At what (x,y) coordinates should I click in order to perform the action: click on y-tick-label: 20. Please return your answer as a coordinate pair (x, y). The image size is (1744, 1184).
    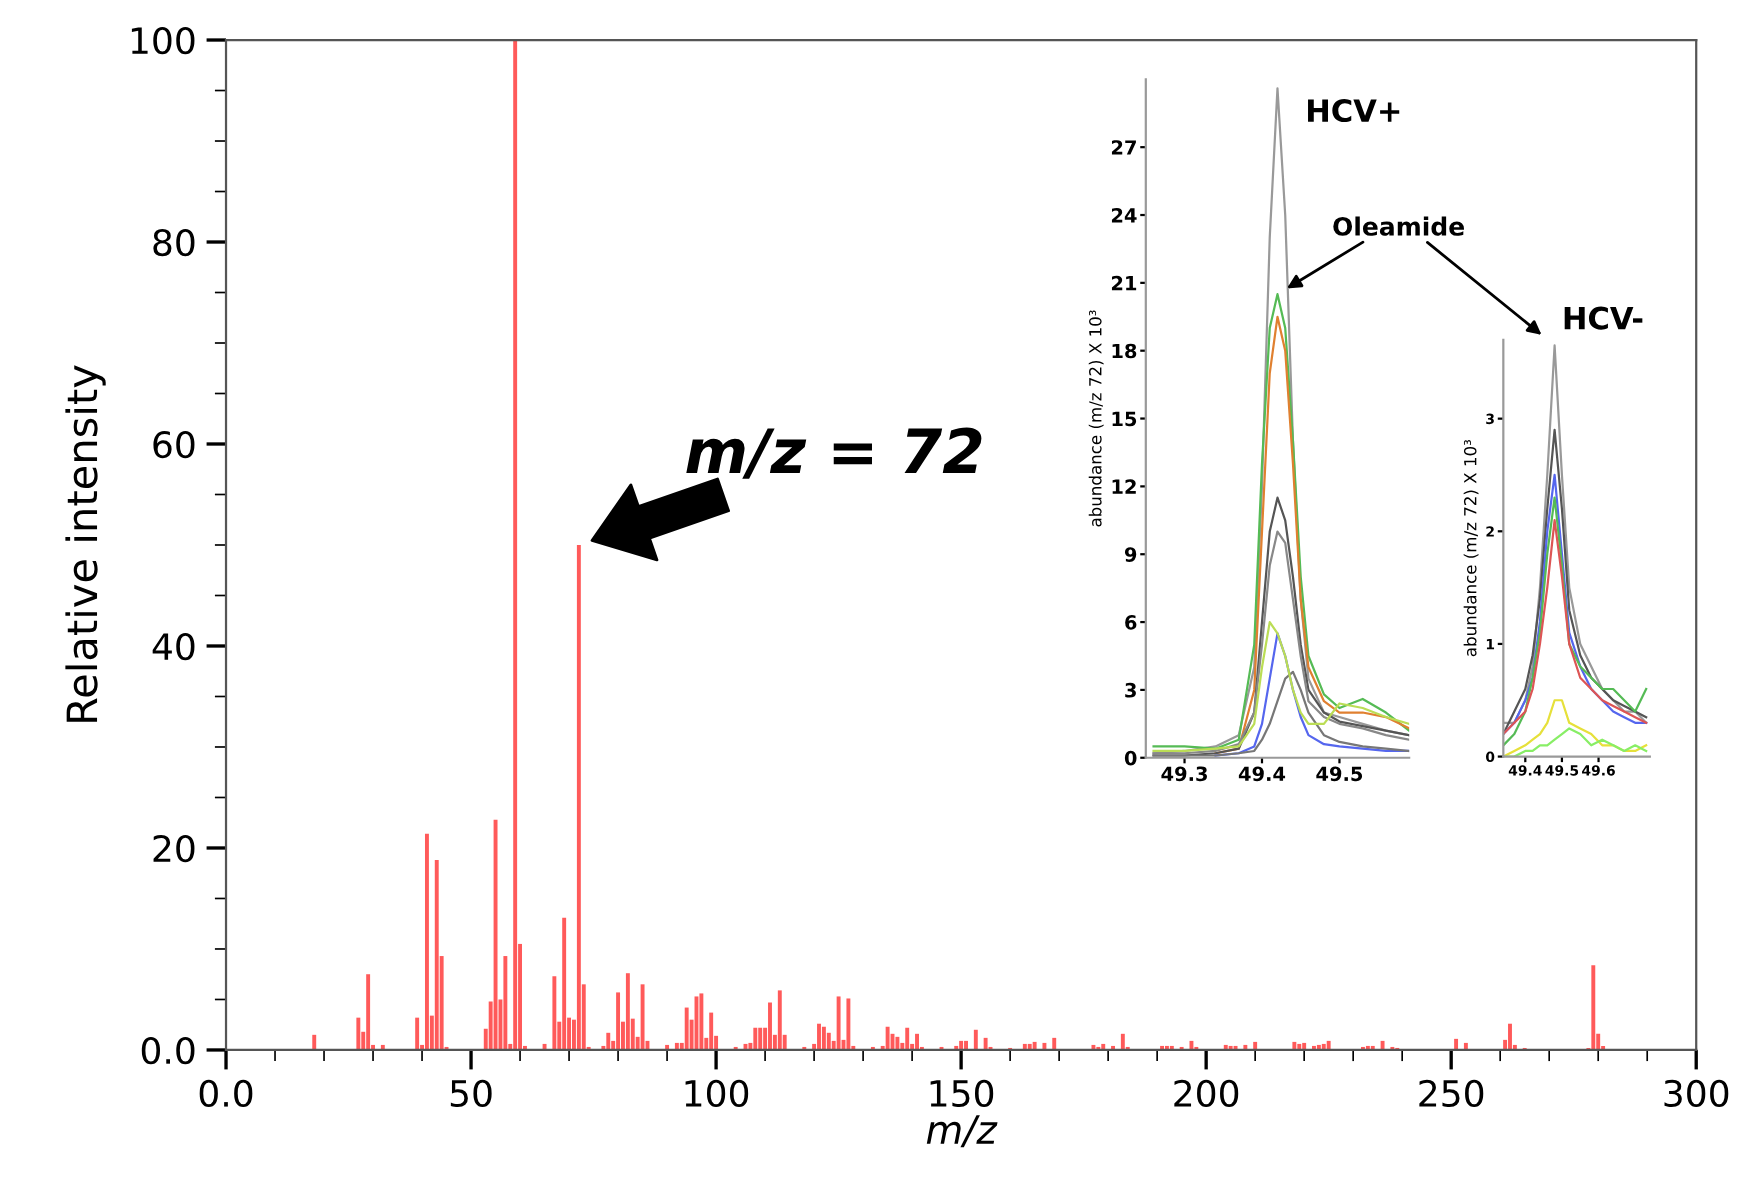
    Looking at the image, I should click on (174, 848).